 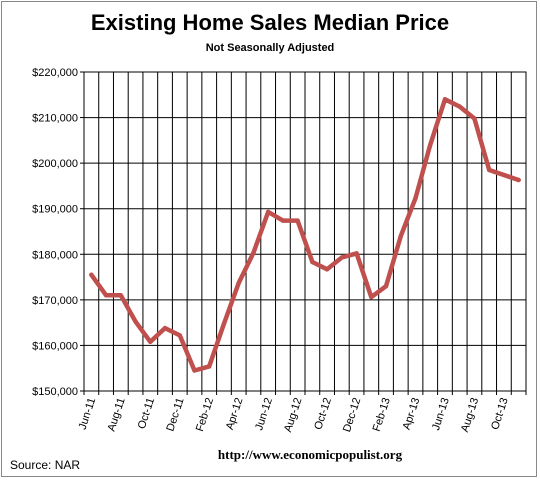 I want to click on x-tick-label: Jun-12, so click(x=264, y=414).